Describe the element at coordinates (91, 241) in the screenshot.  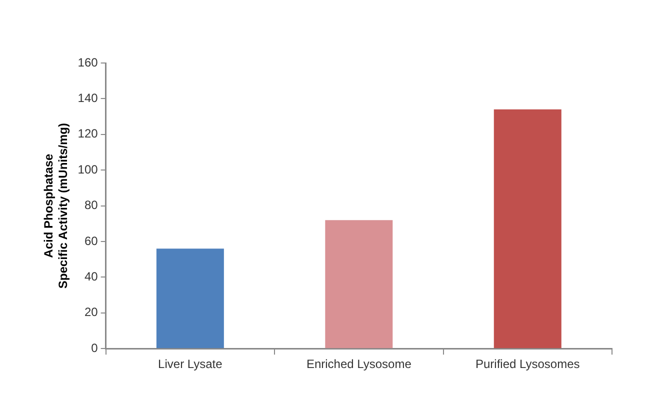
I see `y-tick-label: 60` at that location.